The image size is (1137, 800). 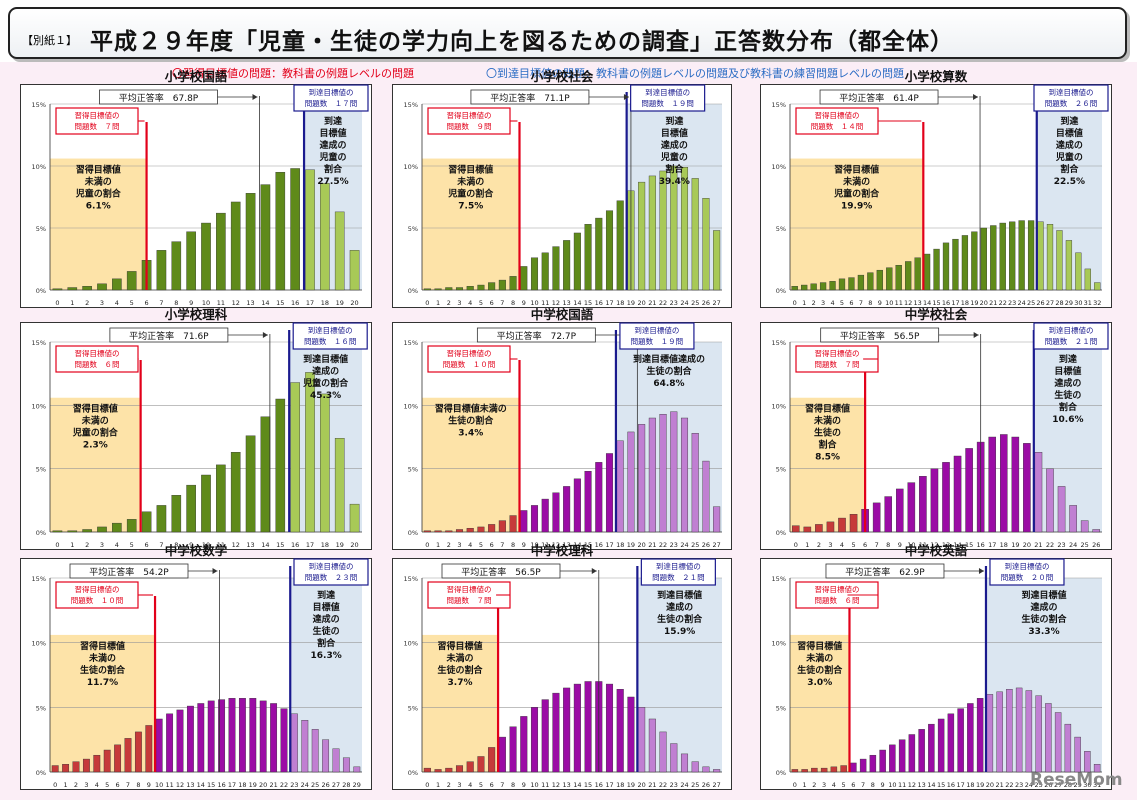 What do you see at coordinates (865, 545) in the screenshot?
I see `x-tick-label: 6` at bounding box center [865, 545].